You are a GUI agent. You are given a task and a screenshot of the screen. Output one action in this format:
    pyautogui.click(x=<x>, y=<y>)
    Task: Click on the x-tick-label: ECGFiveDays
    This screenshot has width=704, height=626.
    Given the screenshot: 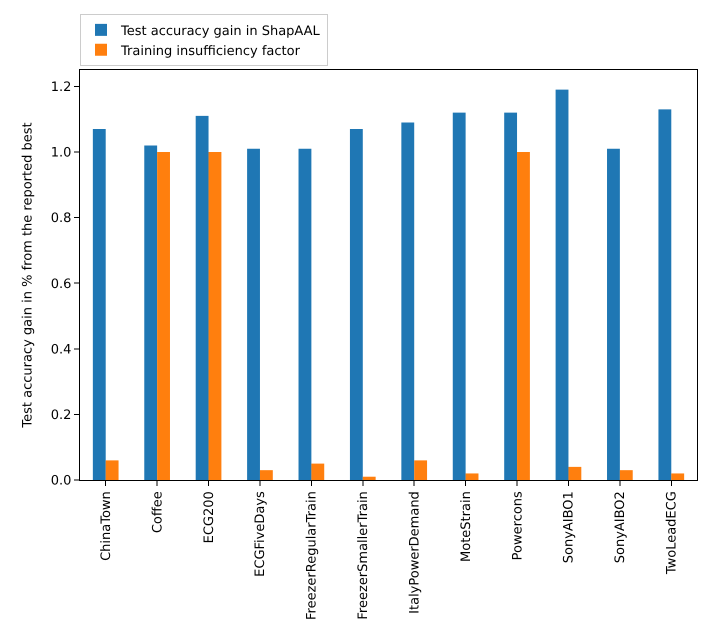 What is the action you would take?
    pyautogui.click(x=260, y=533)
    